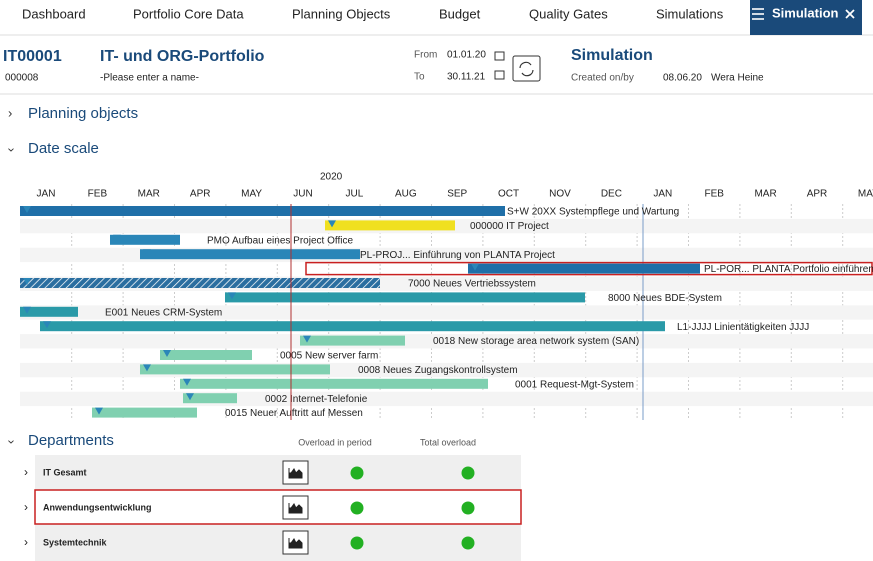 Image resolution: width=873 pixels, height=561 pixels. What do you see at coordinates (448, 442) in the screenshot?
I see `column-header: Total overload` at bounding box center [448, 442].